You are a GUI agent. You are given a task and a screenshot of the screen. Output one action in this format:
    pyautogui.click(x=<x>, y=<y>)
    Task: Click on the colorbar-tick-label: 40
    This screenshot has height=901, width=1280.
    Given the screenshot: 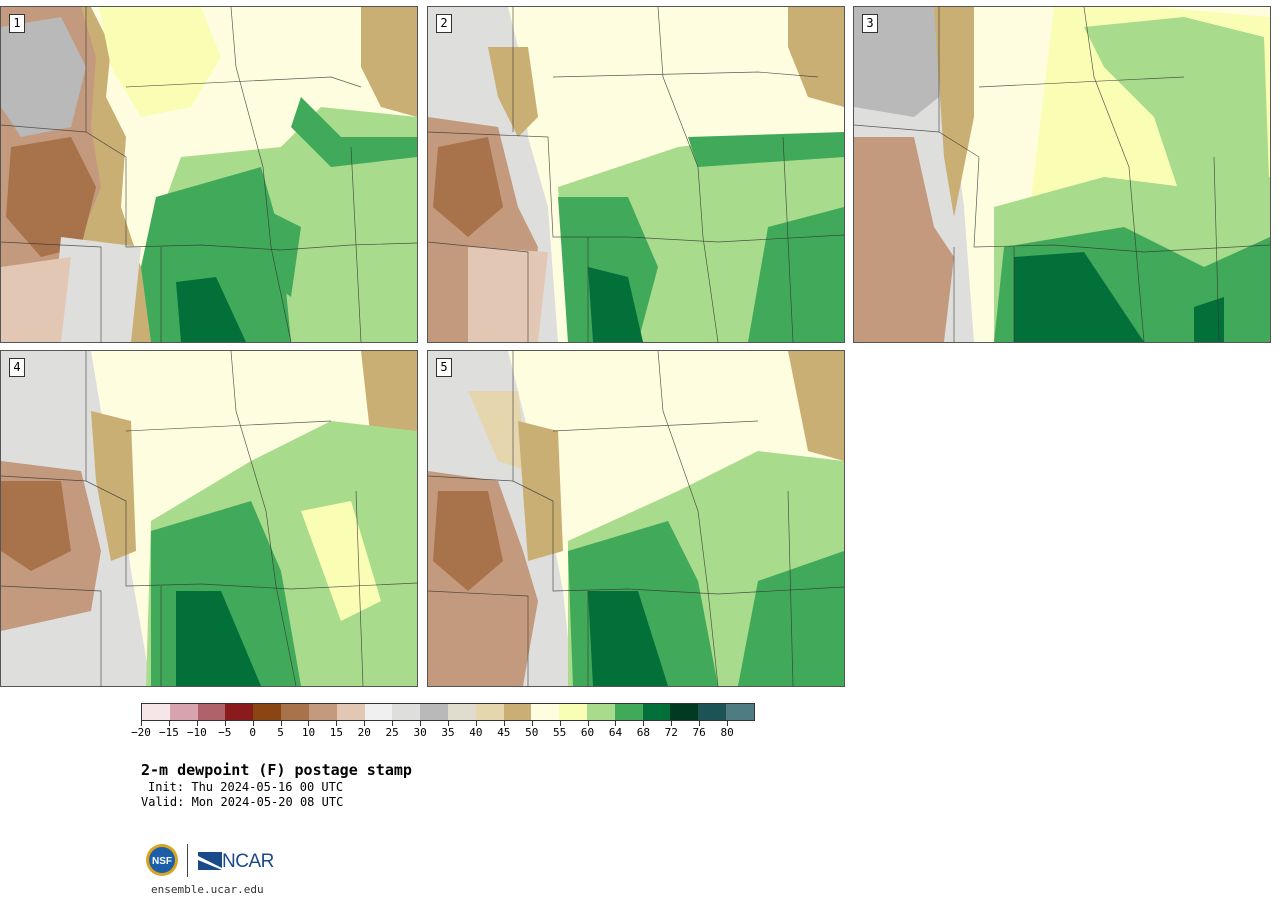 What is the action you would take?
    pyautogui.click(x=476, y=732)
    